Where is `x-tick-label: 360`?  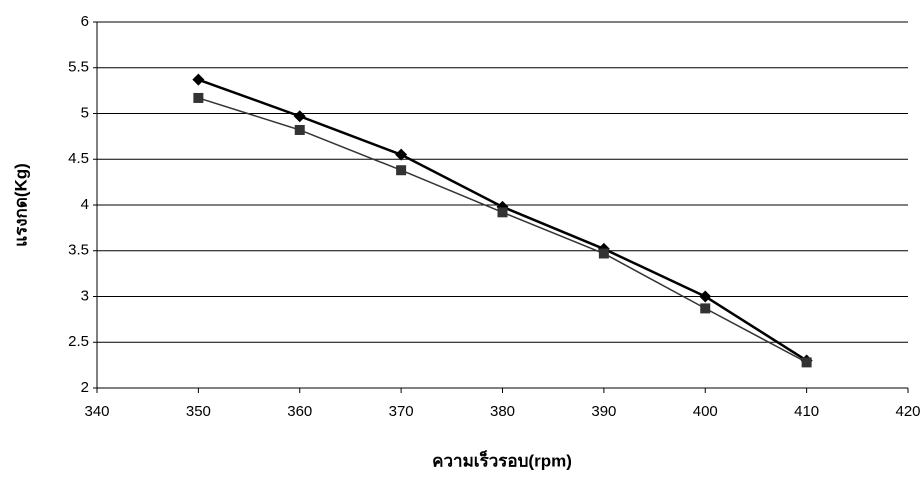 x-tick-label: 360 is located at coordinates (299, 411).